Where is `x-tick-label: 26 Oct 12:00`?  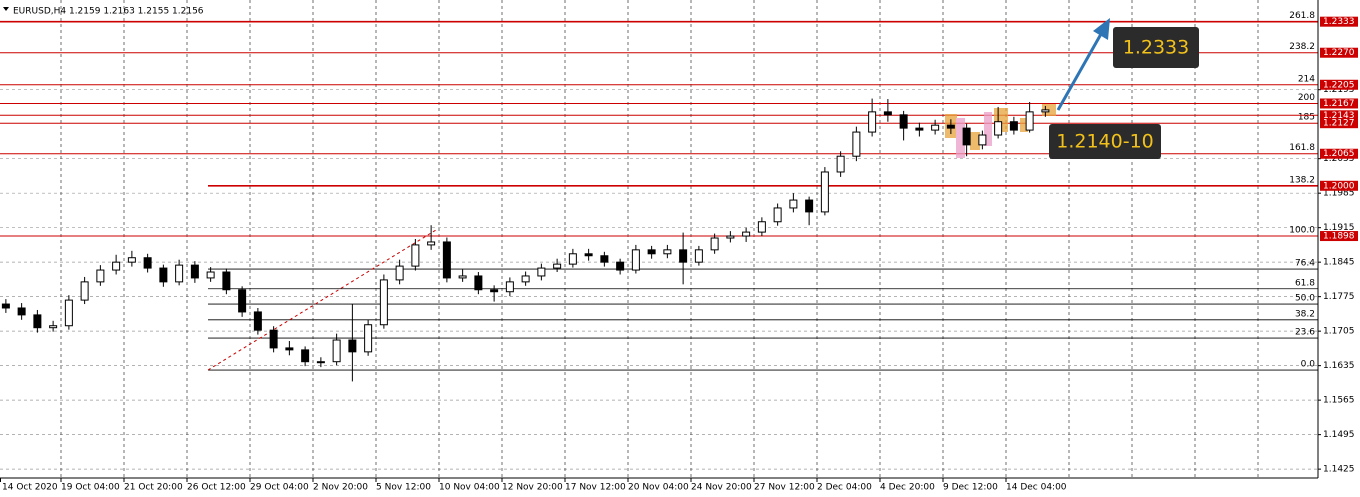 x-tick-label: 26 Oct 12:00 is located at coordinates (216, 488).